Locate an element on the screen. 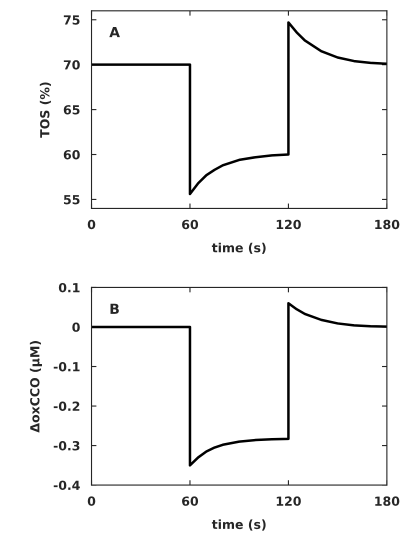  y-tick-label: 0 is located at coordinates (76, 327).